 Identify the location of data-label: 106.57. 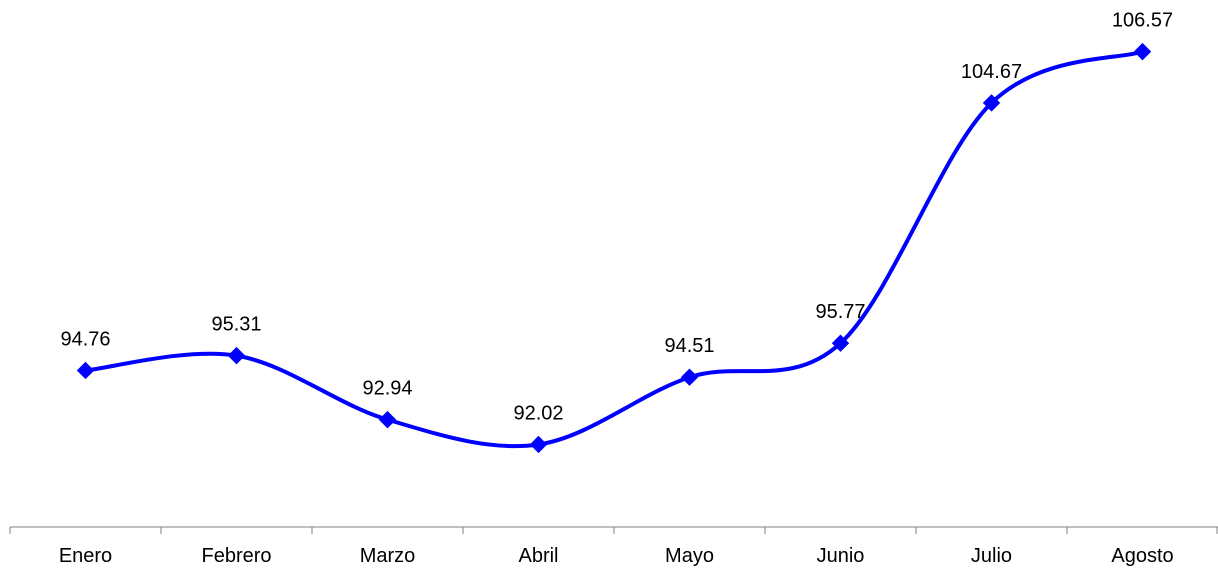
(1142, 21).